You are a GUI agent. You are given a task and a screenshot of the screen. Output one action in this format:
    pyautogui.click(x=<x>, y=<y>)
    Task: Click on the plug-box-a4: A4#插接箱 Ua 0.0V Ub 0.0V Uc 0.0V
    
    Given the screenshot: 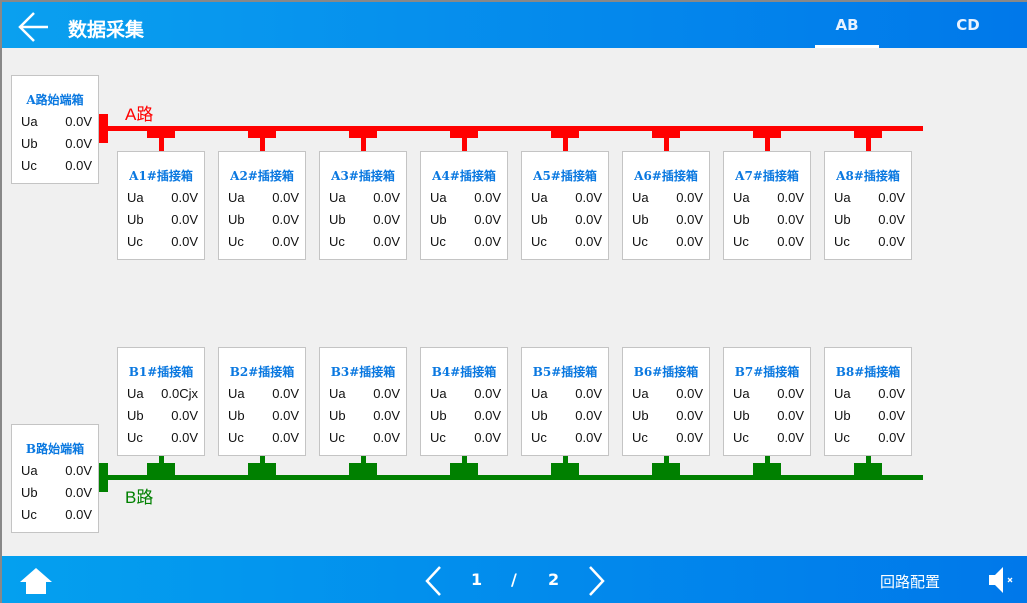 What is the action you would take?
    pyautogui.click(x=464, y=205)
    